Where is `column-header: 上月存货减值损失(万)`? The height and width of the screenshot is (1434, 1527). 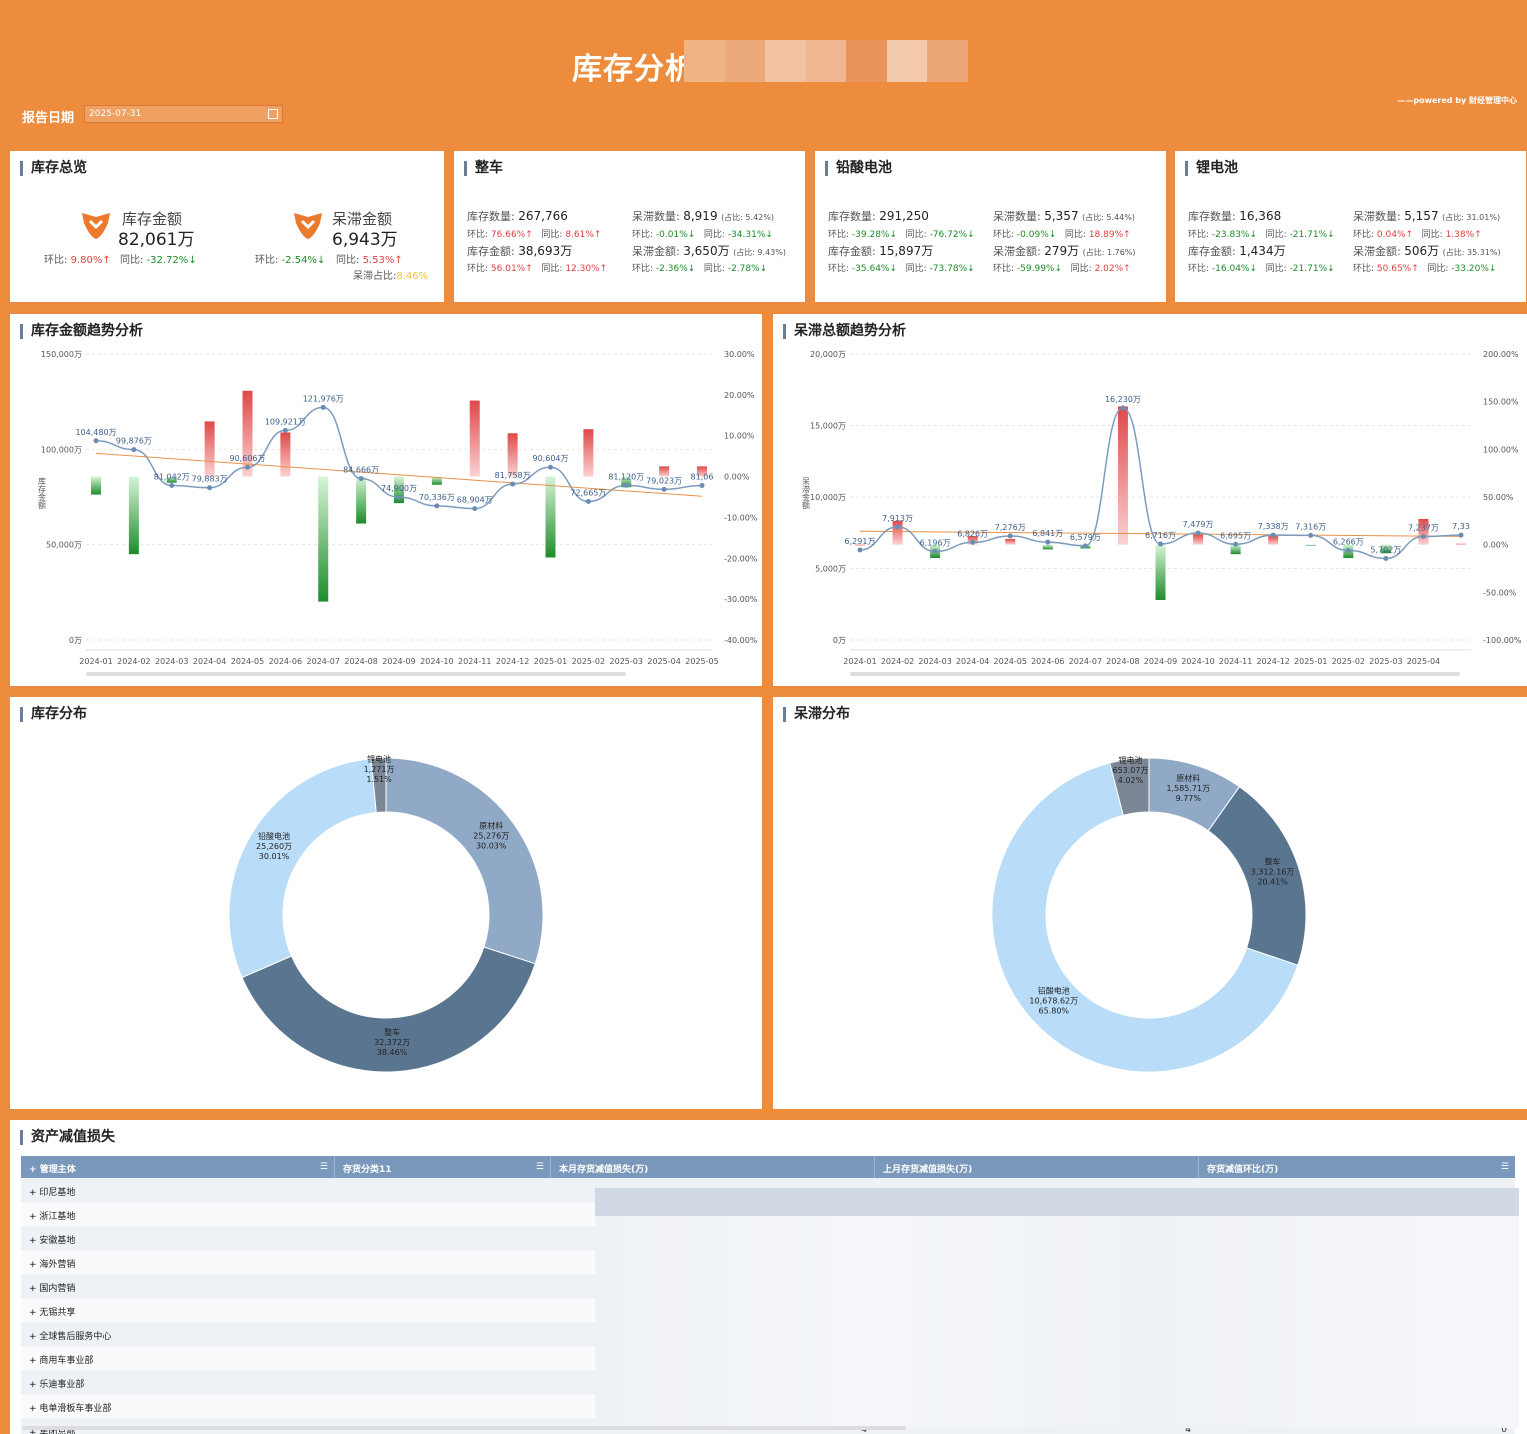
column-header: 上月存货减值损失(万) is located at coordinates (1037, 1167).